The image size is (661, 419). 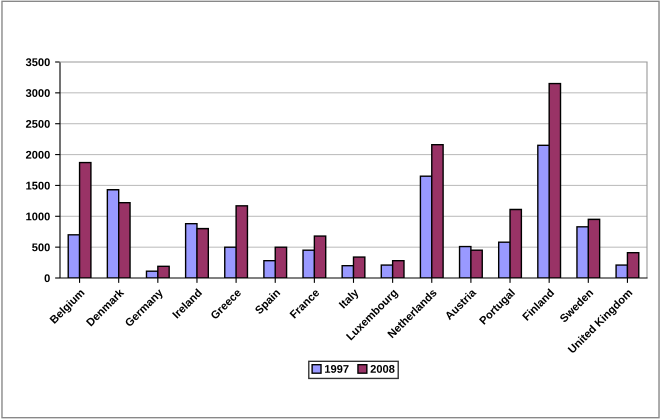 I want to click on y-tick-label: 2500, so click(x=38, y=124).